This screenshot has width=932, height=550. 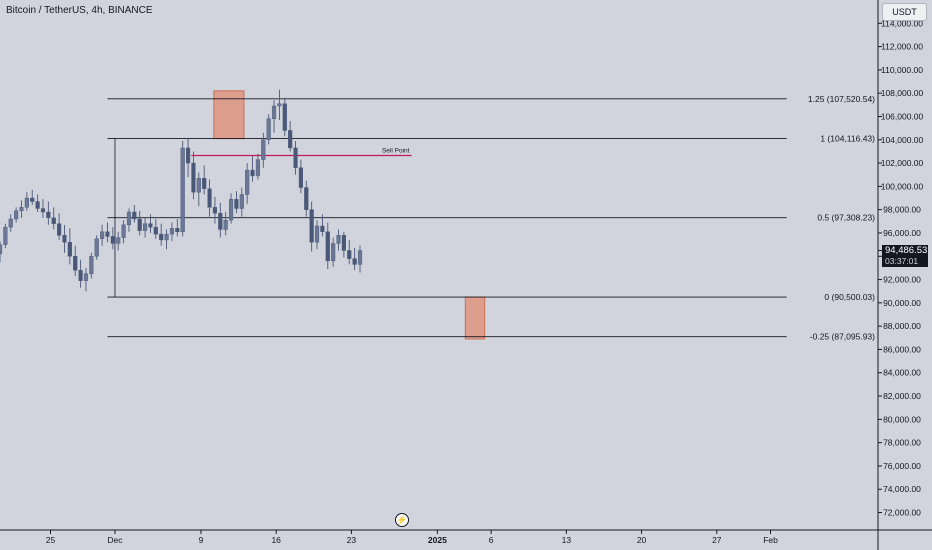 What do you see at coordinates (902, 466) in the screenshot?
I see `y-tick-label: 76,000.00` at bounding box center [902, 466].